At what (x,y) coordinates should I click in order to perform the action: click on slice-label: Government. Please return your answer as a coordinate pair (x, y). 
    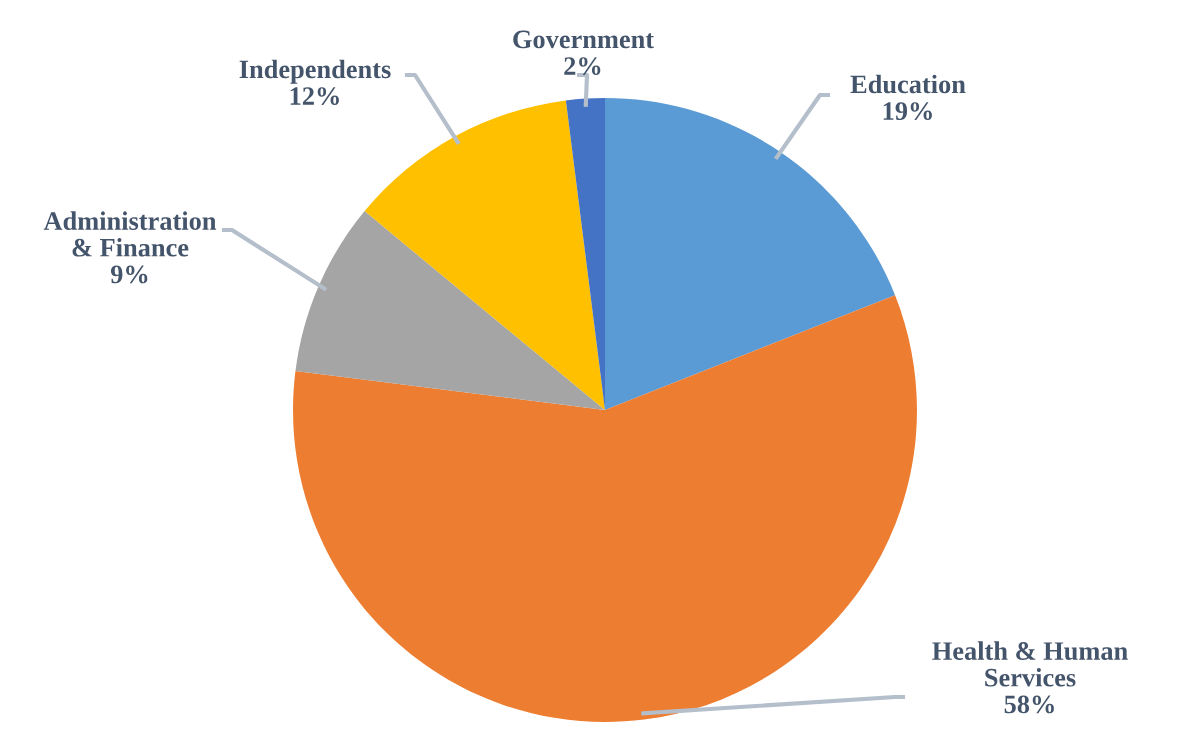
    Looking at the image, I should click on (583, 39).